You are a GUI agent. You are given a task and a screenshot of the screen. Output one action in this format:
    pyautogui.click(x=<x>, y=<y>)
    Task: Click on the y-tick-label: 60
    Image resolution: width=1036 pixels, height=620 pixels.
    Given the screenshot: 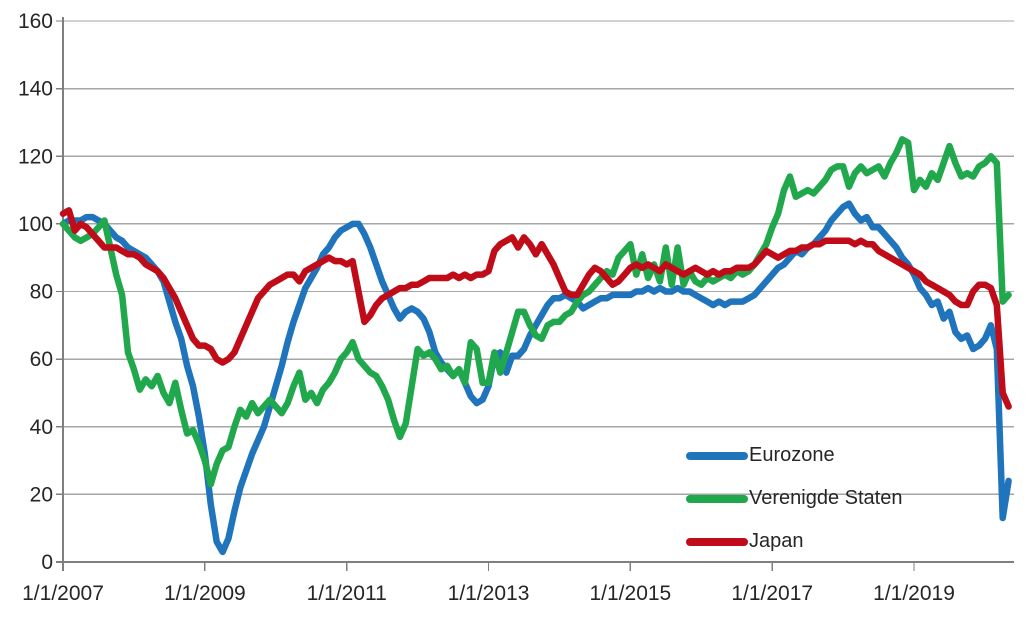 What is the action you would take?
    pyautogui.click(x=41, y=359)
    